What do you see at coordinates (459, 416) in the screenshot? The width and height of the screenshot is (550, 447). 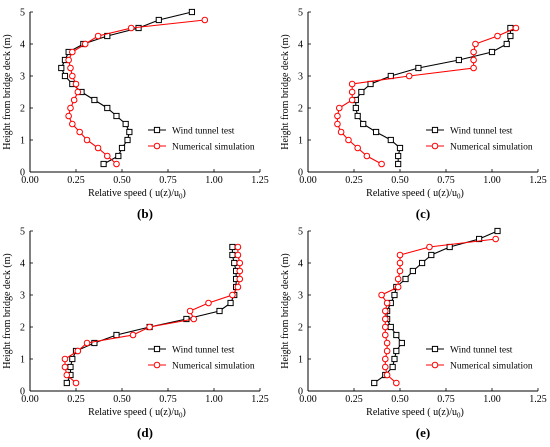 I see `x-axis-title-sub: 0` at bounding box center [459, 416].